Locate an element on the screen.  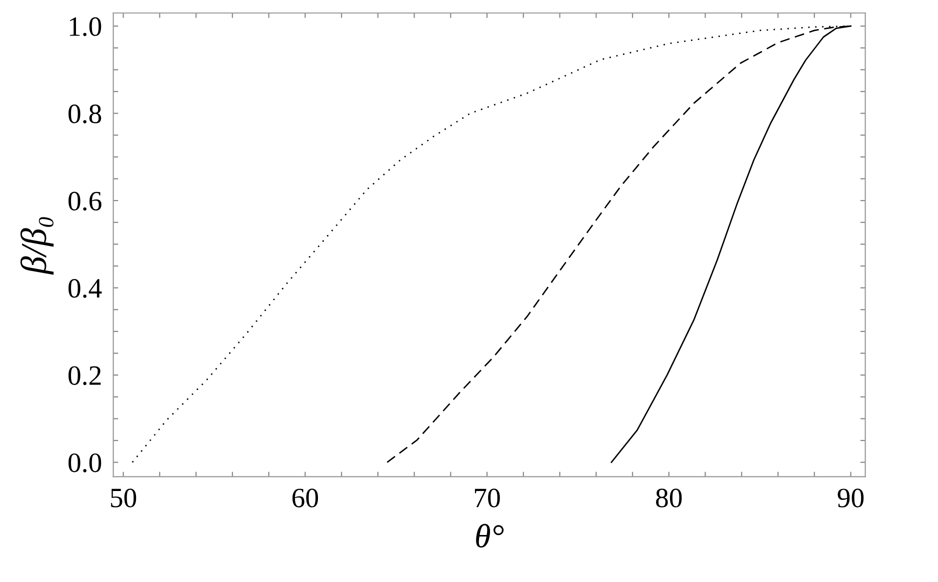
y-tick-label: 0.8 is located at coordinates (85, 114).